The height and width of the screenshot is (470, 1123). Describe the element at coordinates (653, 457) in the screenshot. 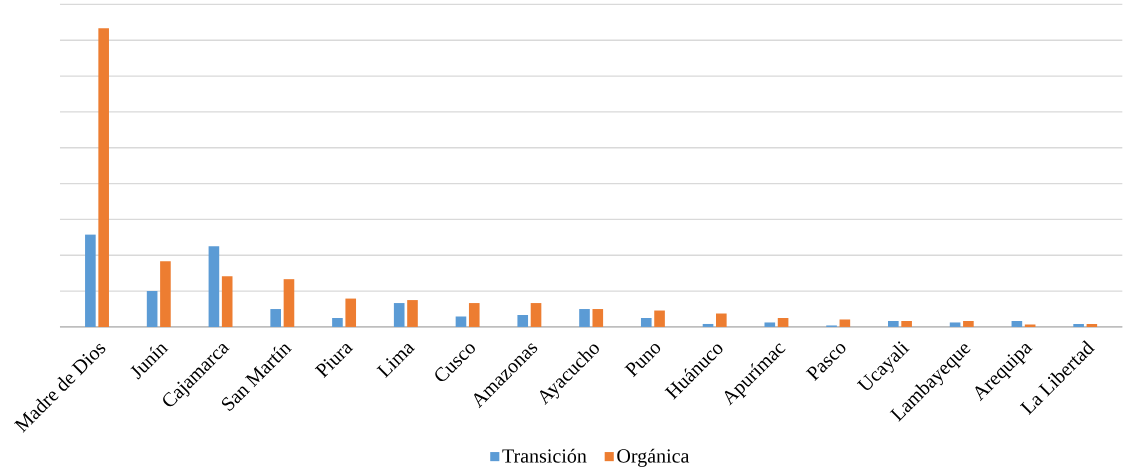

I see `legend-label: Orgánica` at that location.